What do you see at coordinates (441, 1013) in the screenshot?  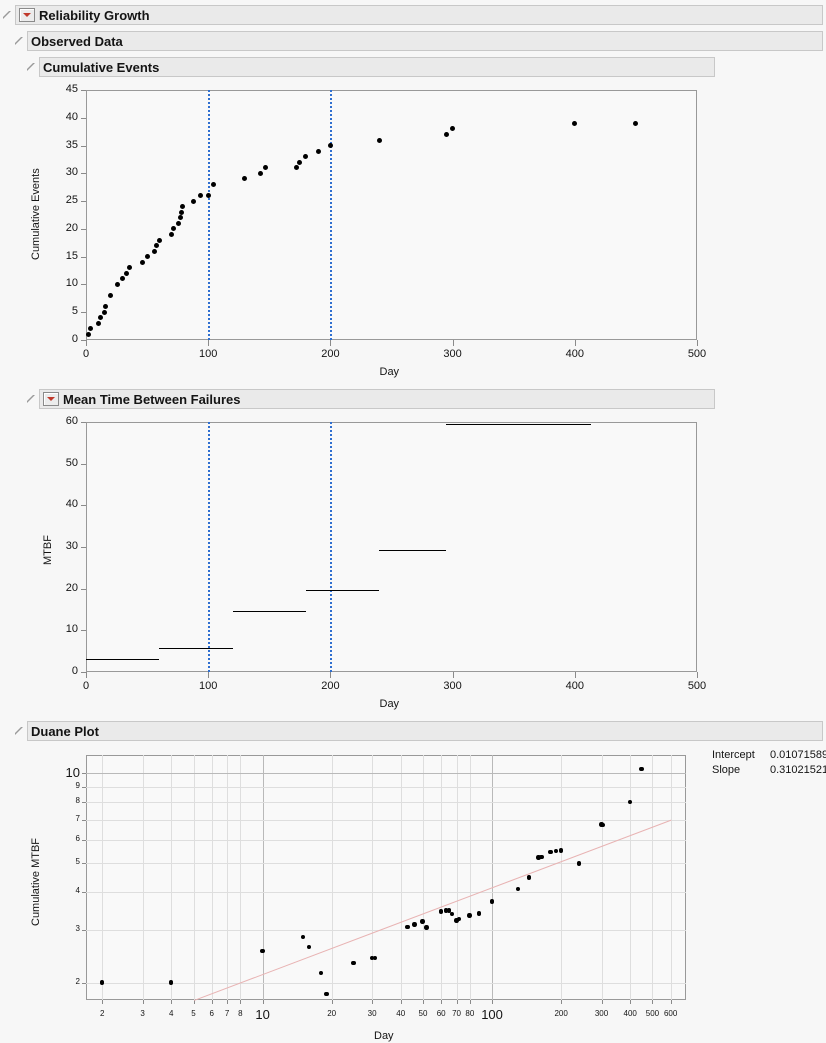 I see `x-axis-tick-label: 60` at bounding box center [441, 1013].